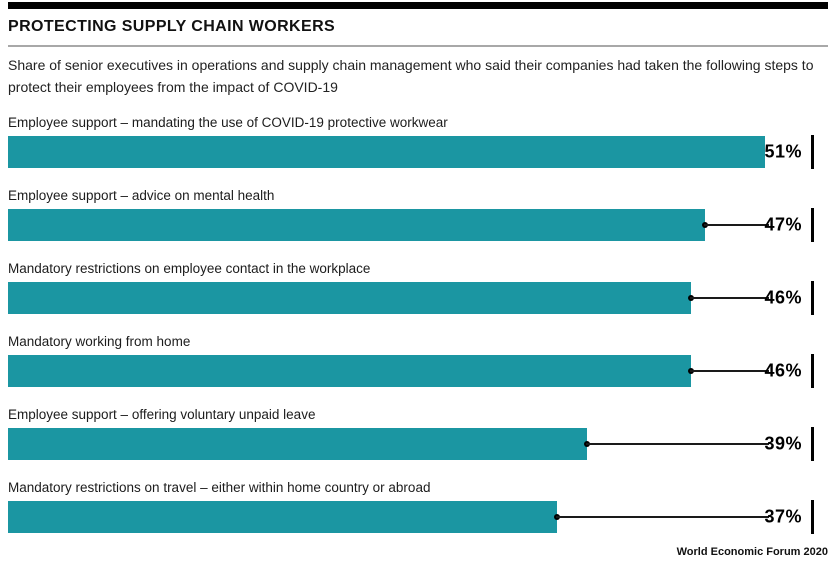 The image size is (834, 569). Describe the element at coordinates (172, 26) in the screenshot. I see `chart-title: PROTECTING SUPPLY CHAIN WORKERS` at that location.